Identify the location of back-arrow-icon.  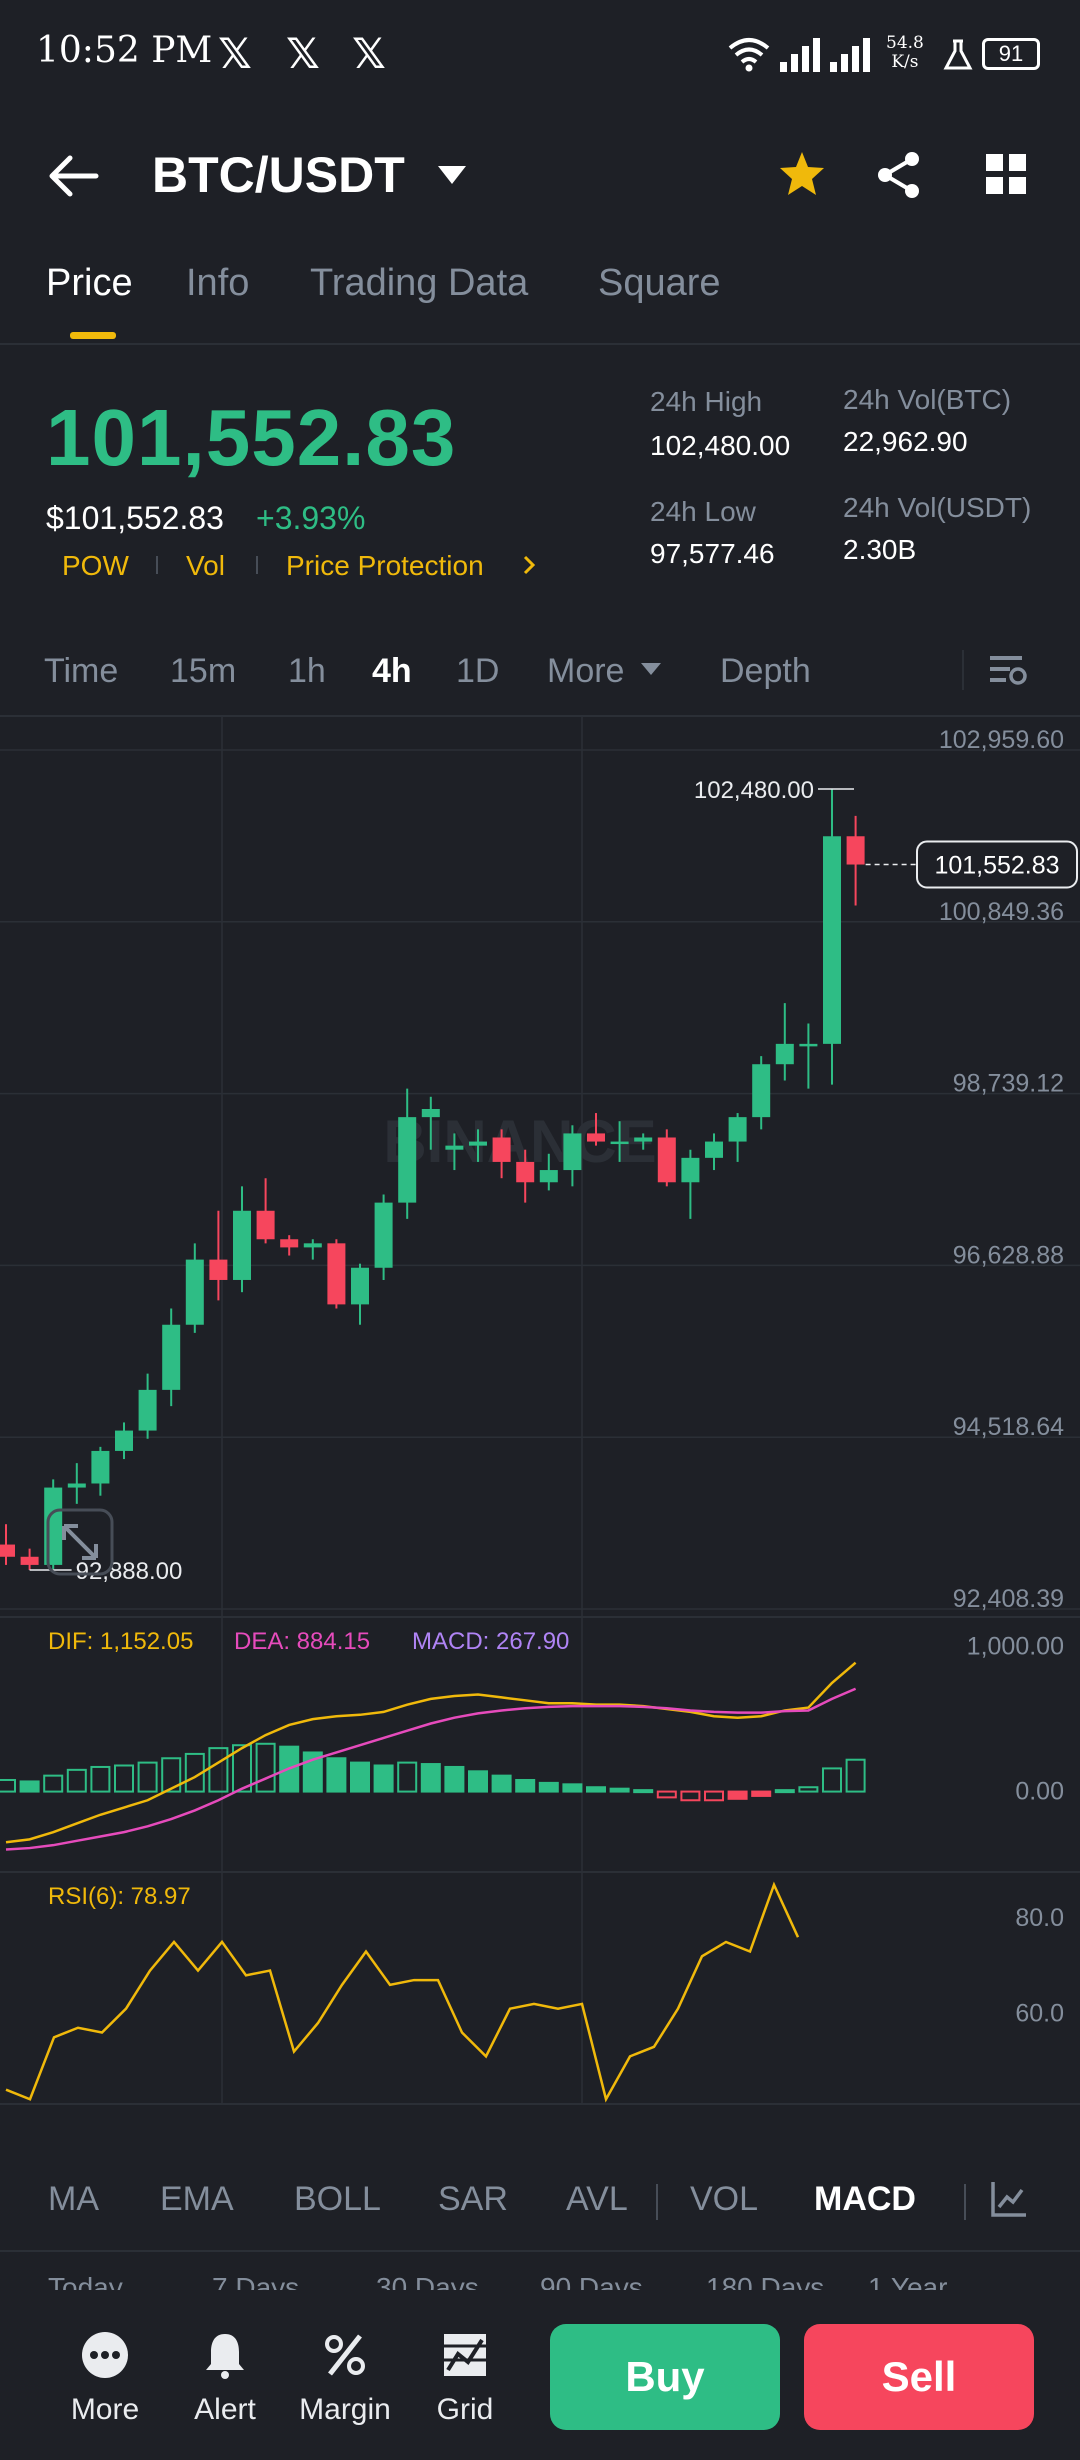
(75, 176).